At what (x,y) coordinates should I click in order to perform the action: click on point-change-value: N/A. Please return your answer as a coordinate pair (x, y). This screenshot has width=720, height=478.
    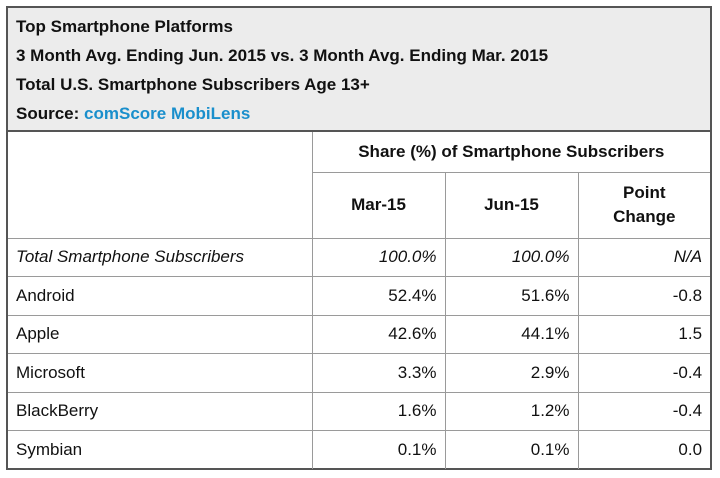
    Looking at the image, I should click on (644, 257).